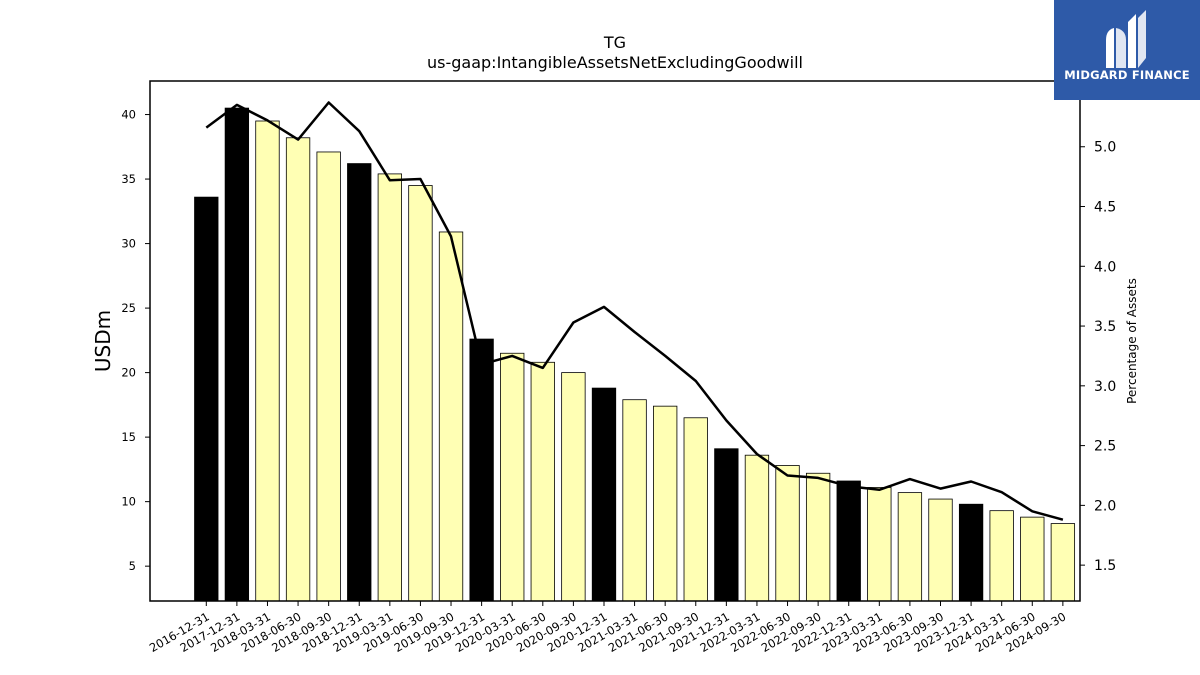 The width and height of the screenshot is (1200, 675). What do you see at coordinates (128, 308) in the screenshot?
I see `y-tick-label: 25` at bounding box center [128, 308].